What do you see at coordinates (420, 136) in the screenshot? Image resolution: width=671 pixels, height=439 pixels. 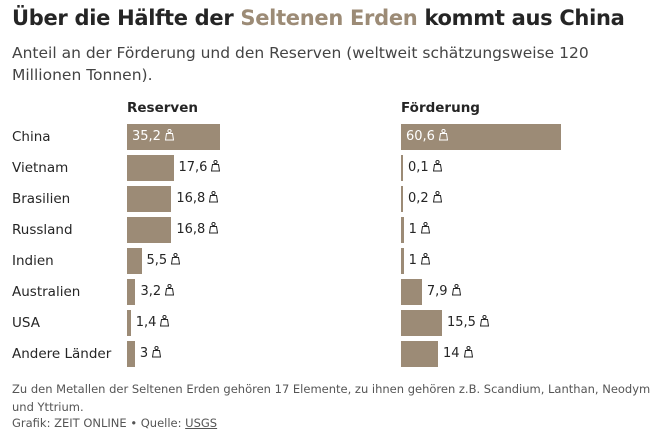 I see `data-label-value: 60,6` at bounding box center [420, 136].